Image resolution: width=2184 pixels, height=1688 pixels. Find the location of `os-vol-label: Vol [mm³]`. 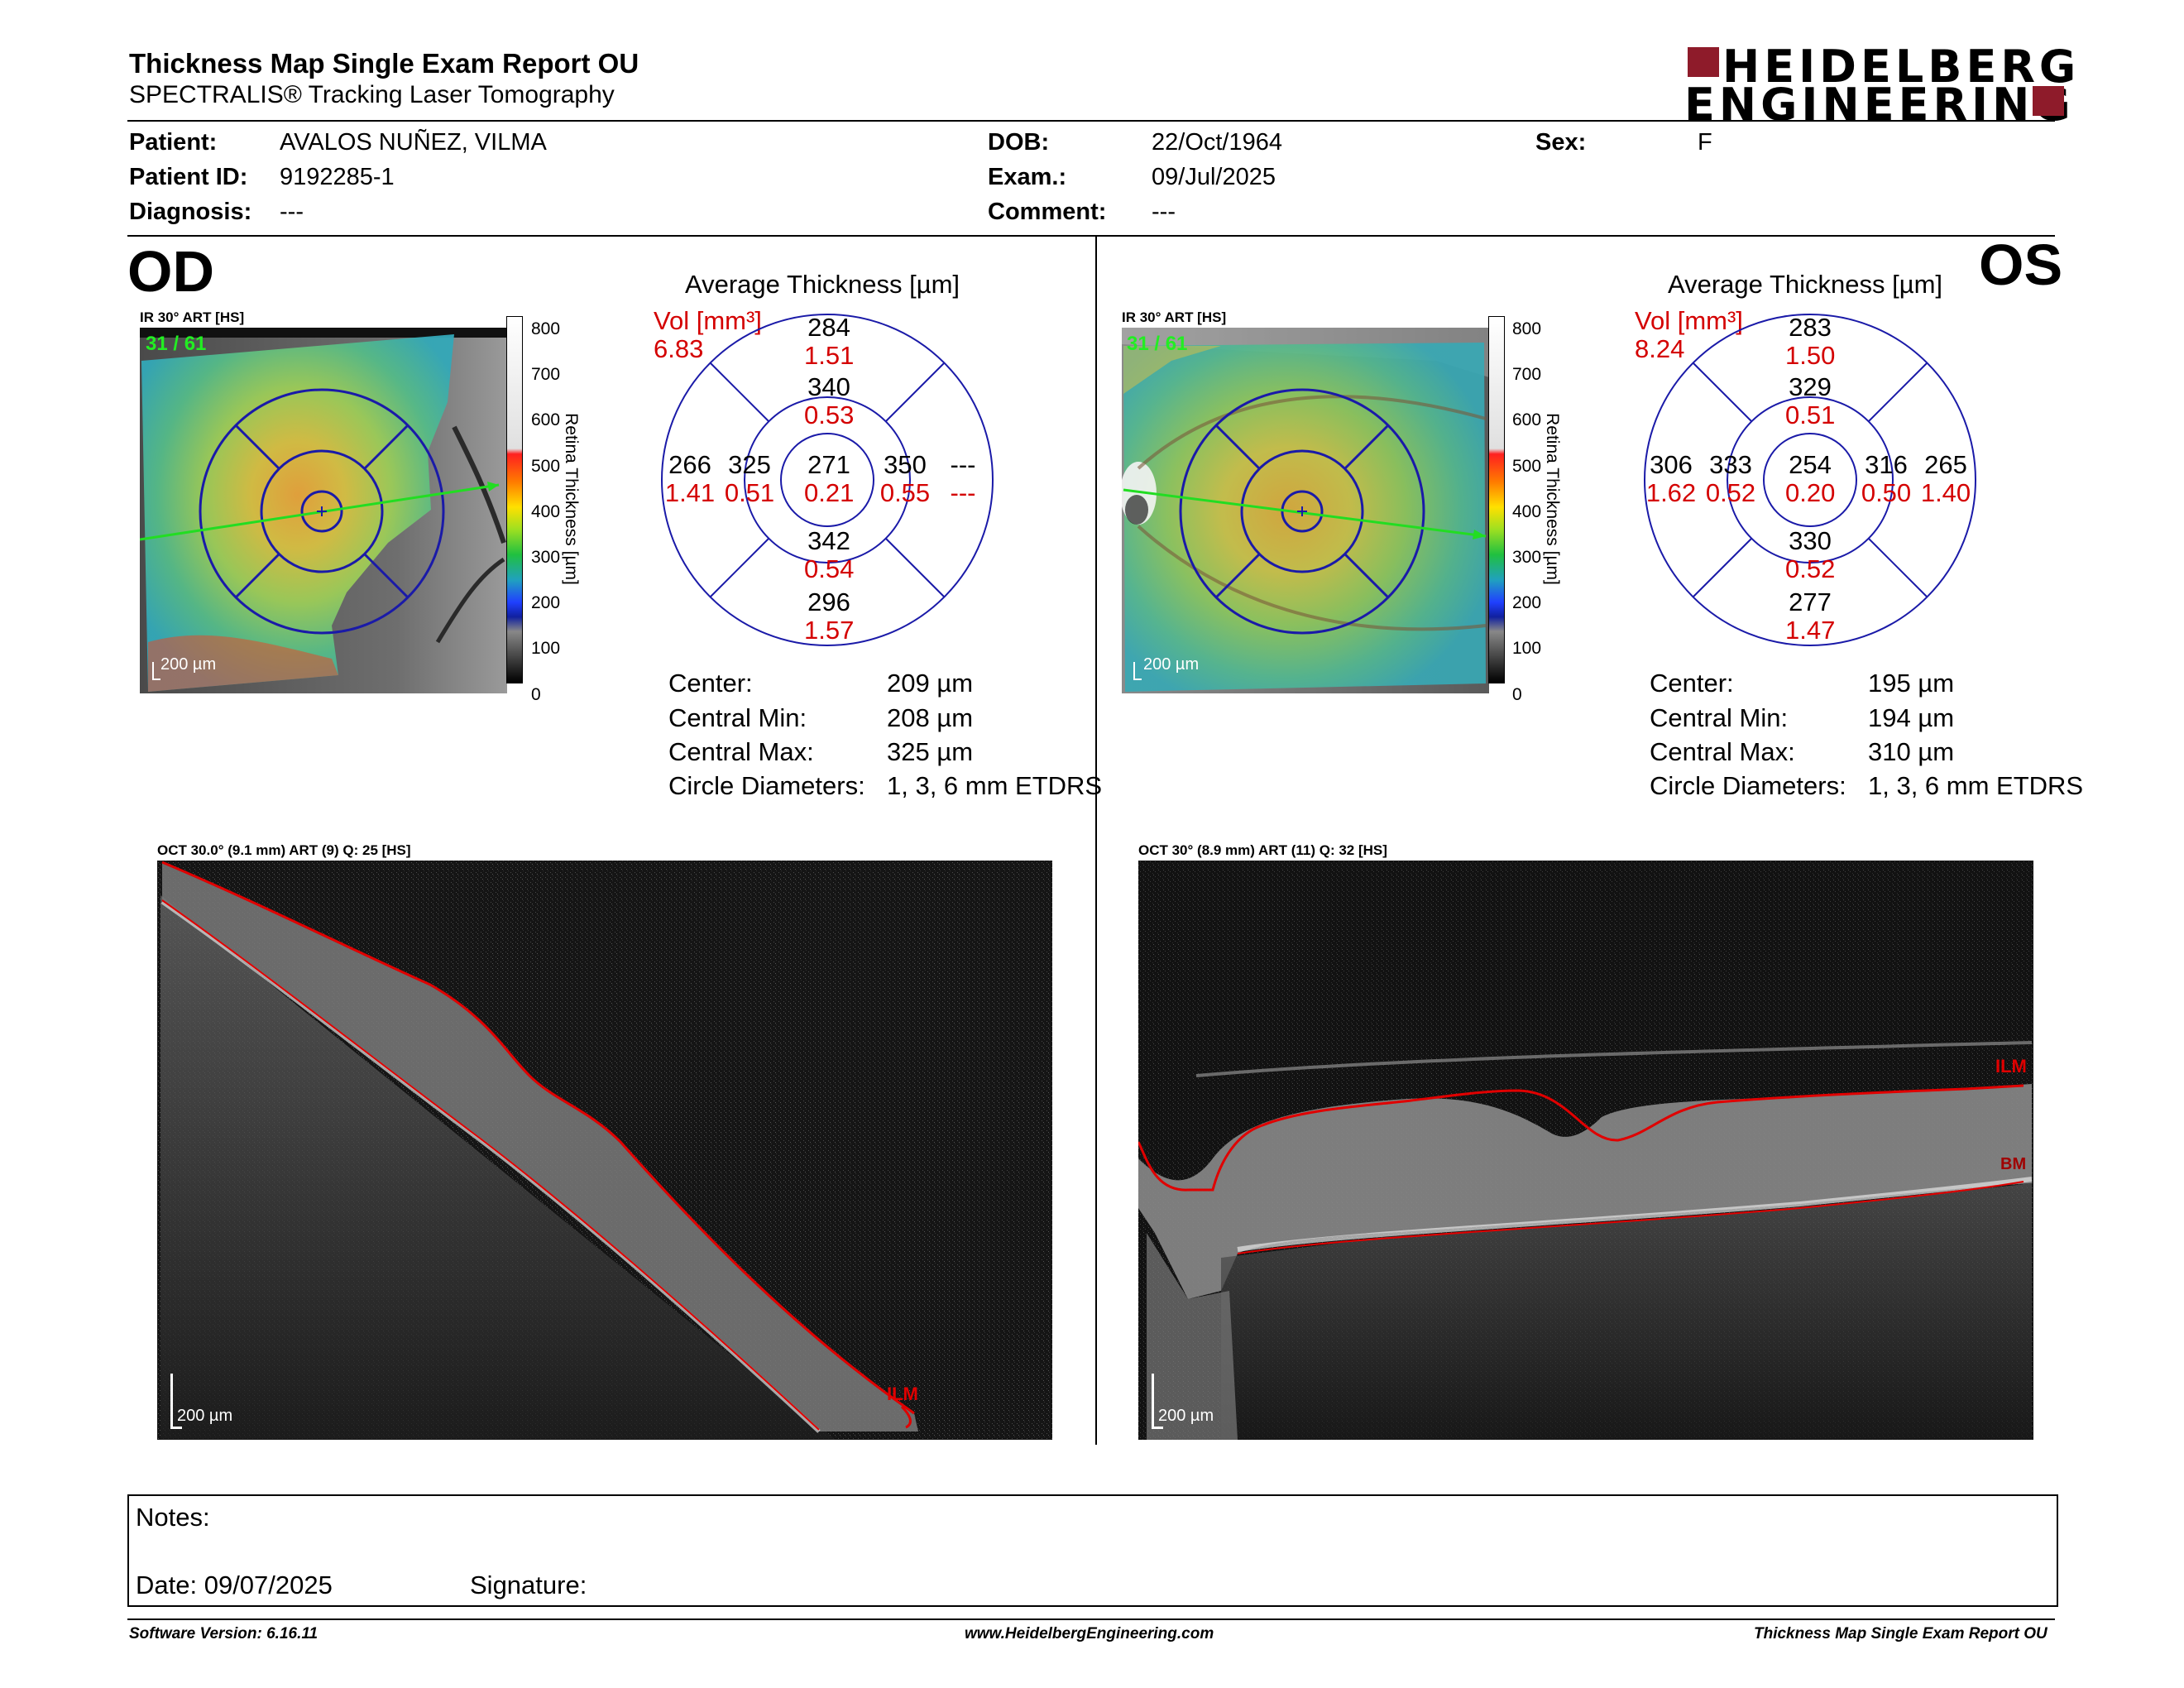

os-vol-label: Vol [mm³] is located at coordinates (1689, 320).